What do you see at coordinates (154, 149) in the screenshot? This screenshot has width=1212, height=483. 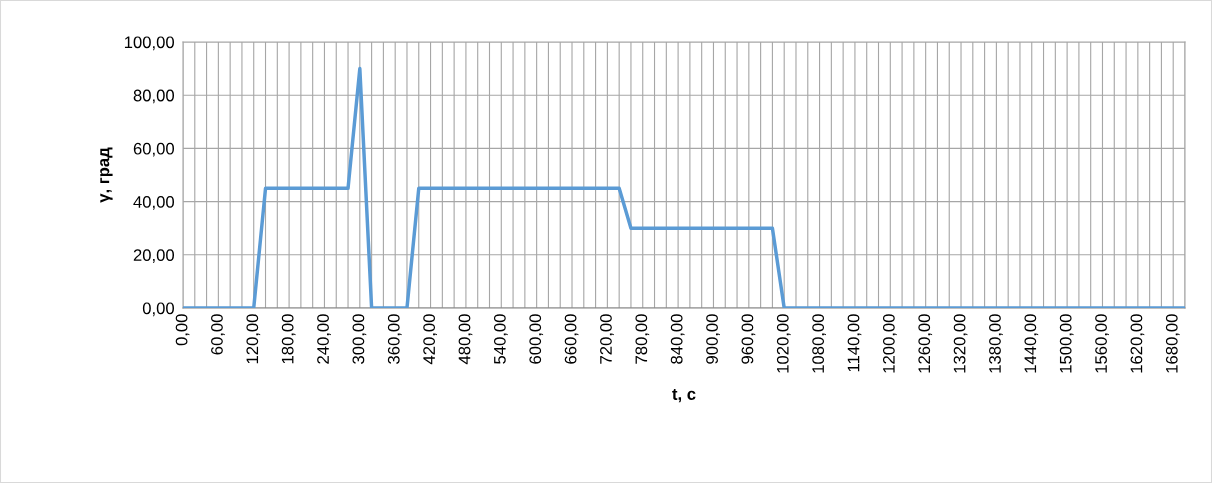 I see `y-tick-label: 60,00` at bounding box center [154, 149].